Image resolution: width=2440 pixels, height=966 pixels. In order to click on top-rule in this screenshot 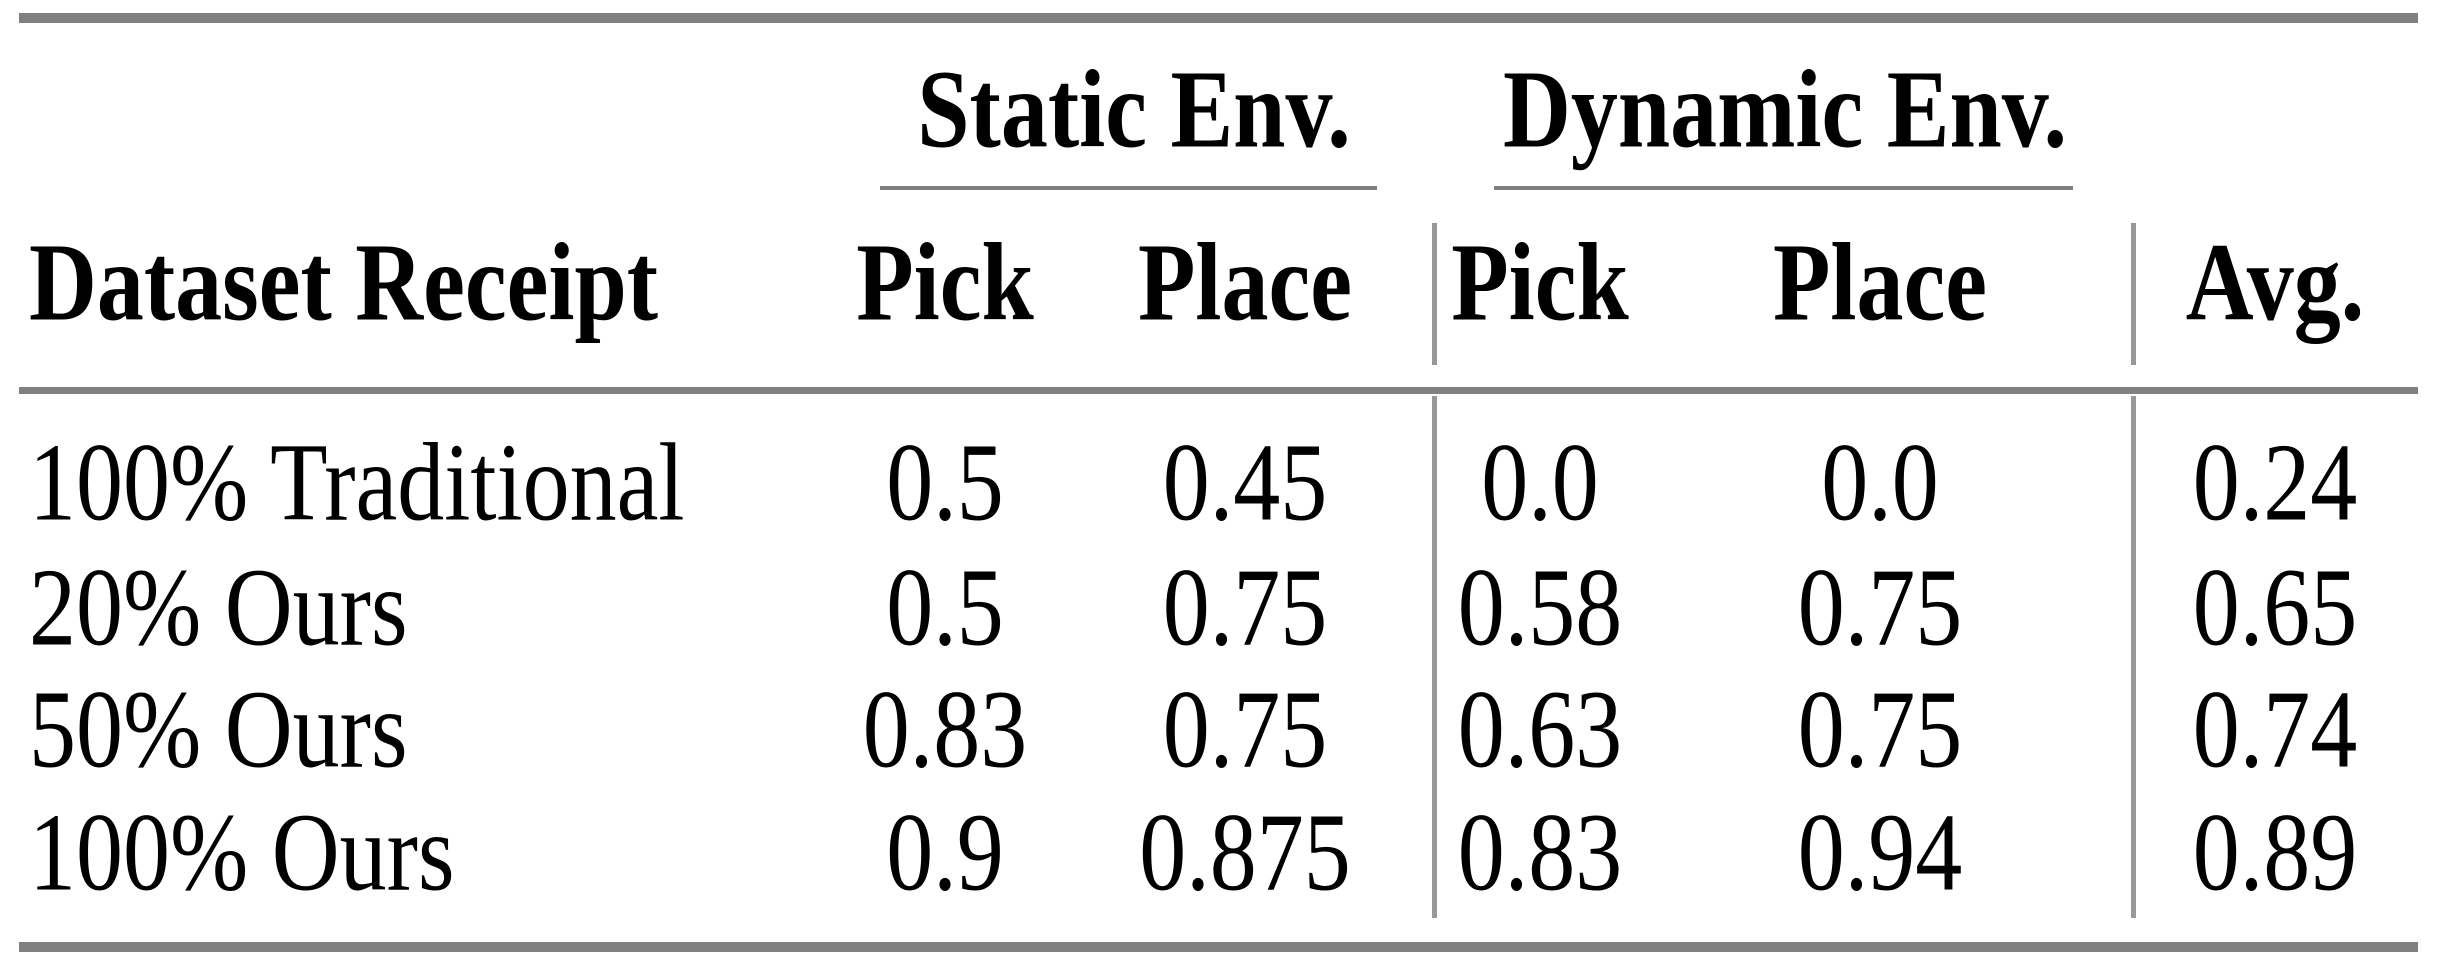, I will do `click(1218, 18)`.